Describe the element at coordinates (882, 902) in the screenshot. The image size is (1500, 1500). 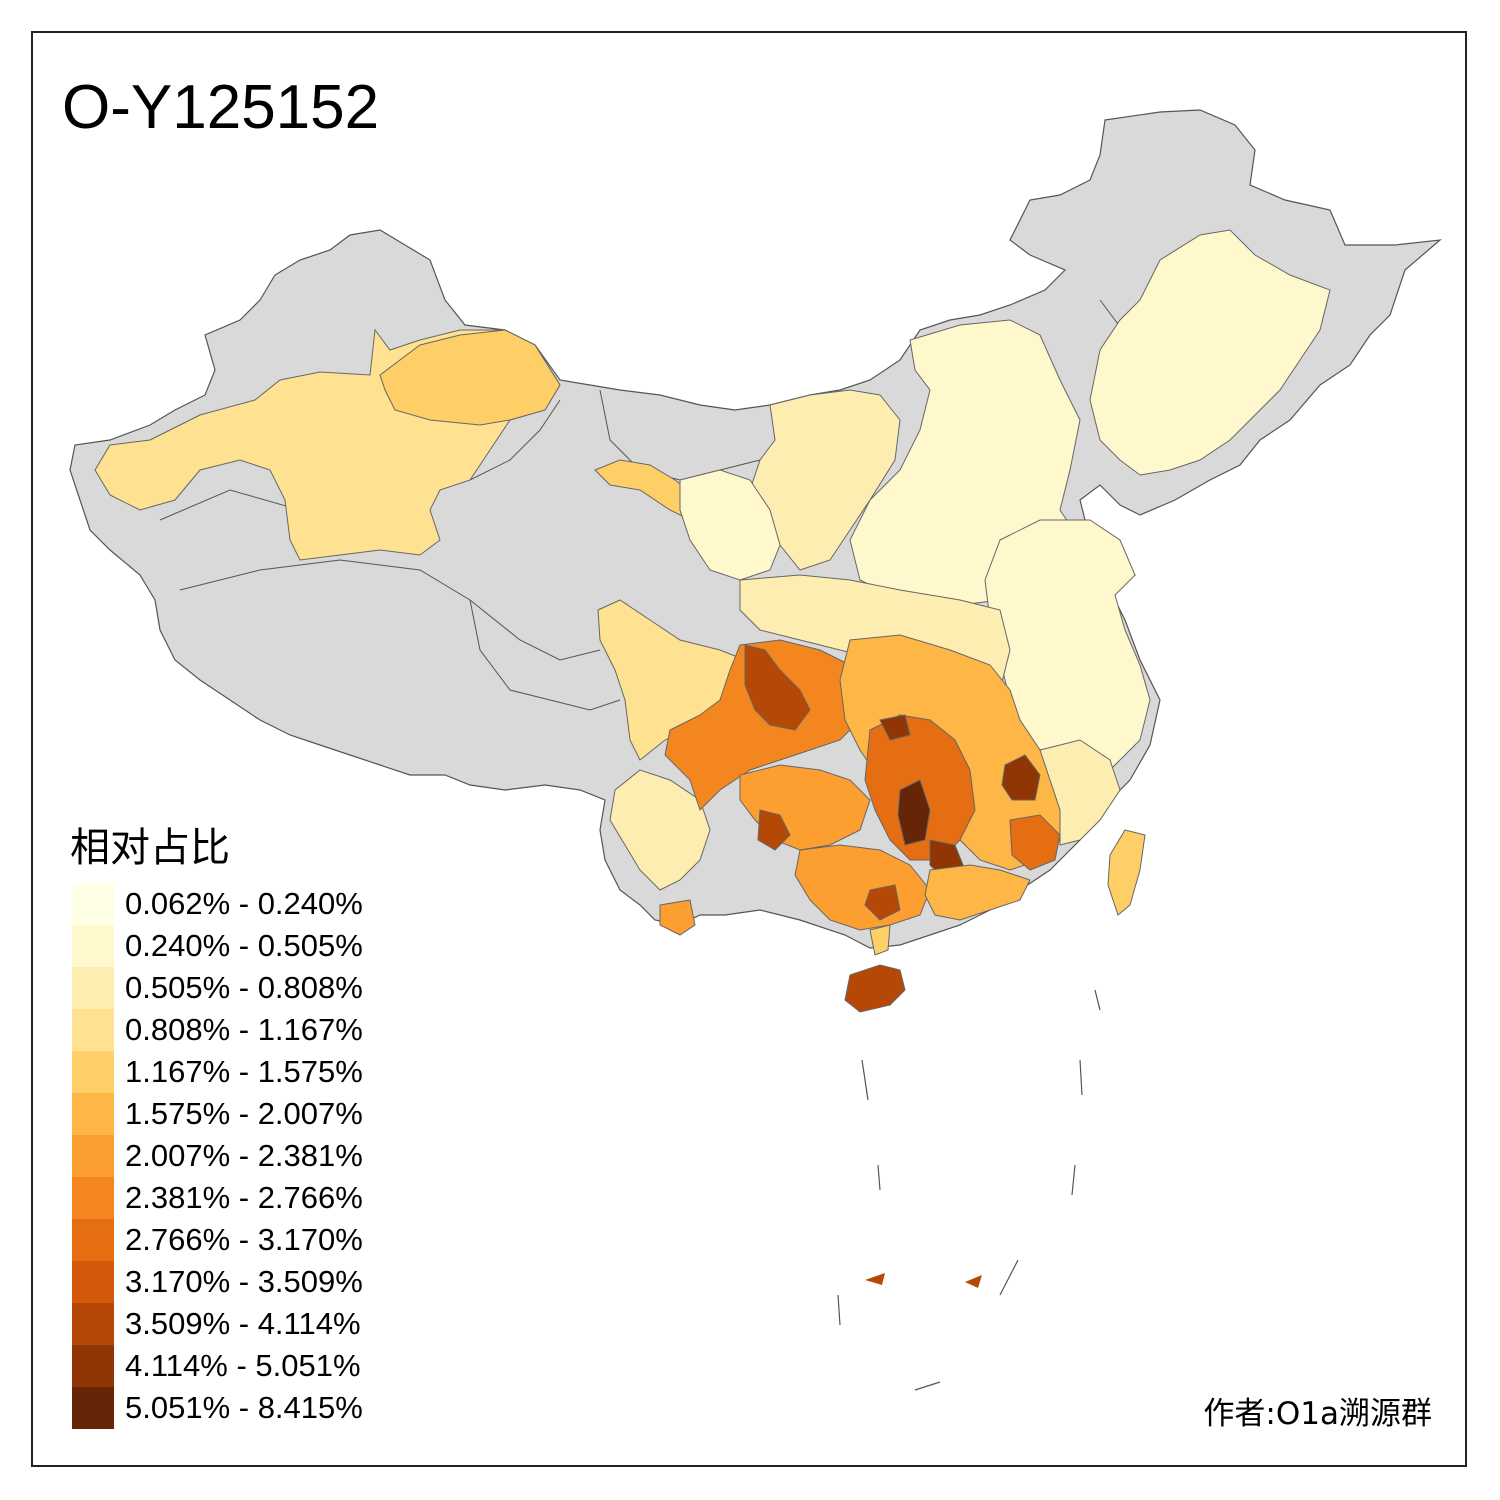
I see `region-guangxi-dark` at that location.